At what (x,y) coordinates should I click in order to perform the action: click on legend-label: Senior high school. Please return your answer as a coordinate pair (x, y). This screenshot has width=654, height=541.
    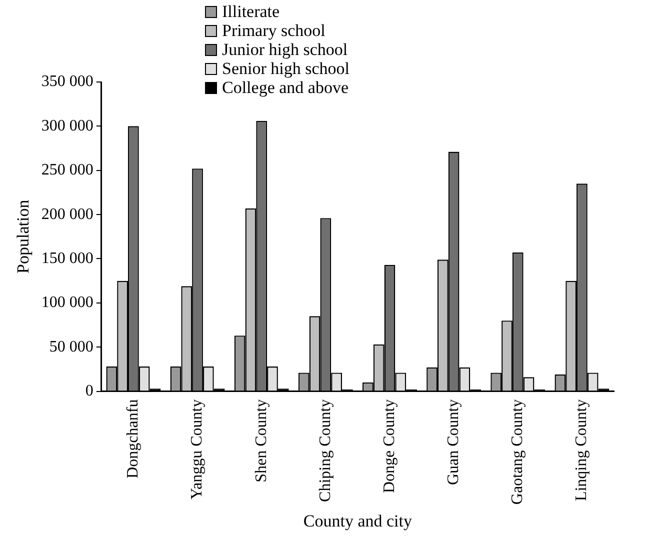
    Looking at the image, I should click on (285, 68).